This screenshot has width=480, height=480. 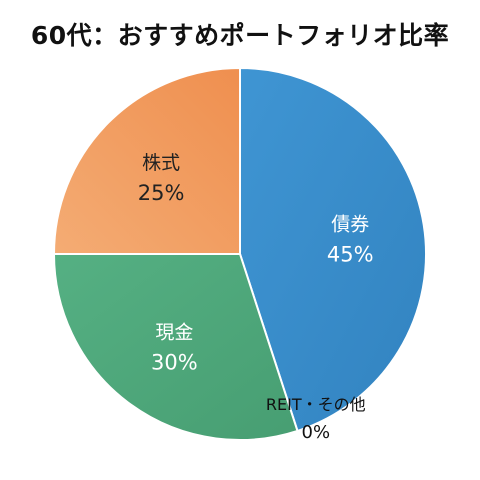 I want to click on slice-label-name-2: 現金, so click(x=174, y=332).